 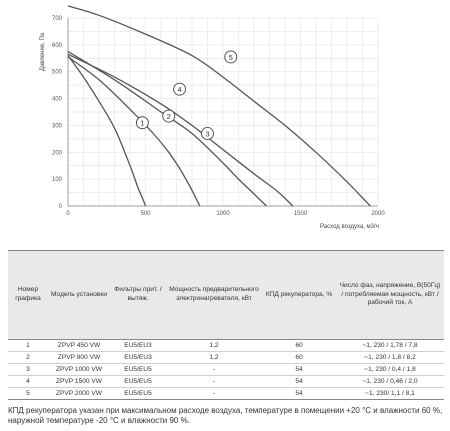 What do you see at coordinates (301, 214) in the screenshot?
I see `x-tick-label: 1500` at bounding box center [301, 214].